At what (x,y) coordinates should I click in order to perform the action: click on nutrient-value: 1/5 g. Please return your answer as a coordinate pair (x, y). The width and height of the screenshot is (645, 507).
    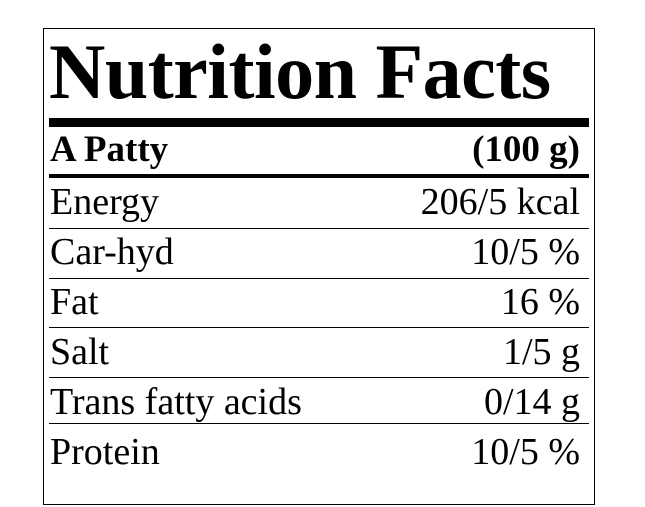
    Looking at the image, I should click on (541, 352).